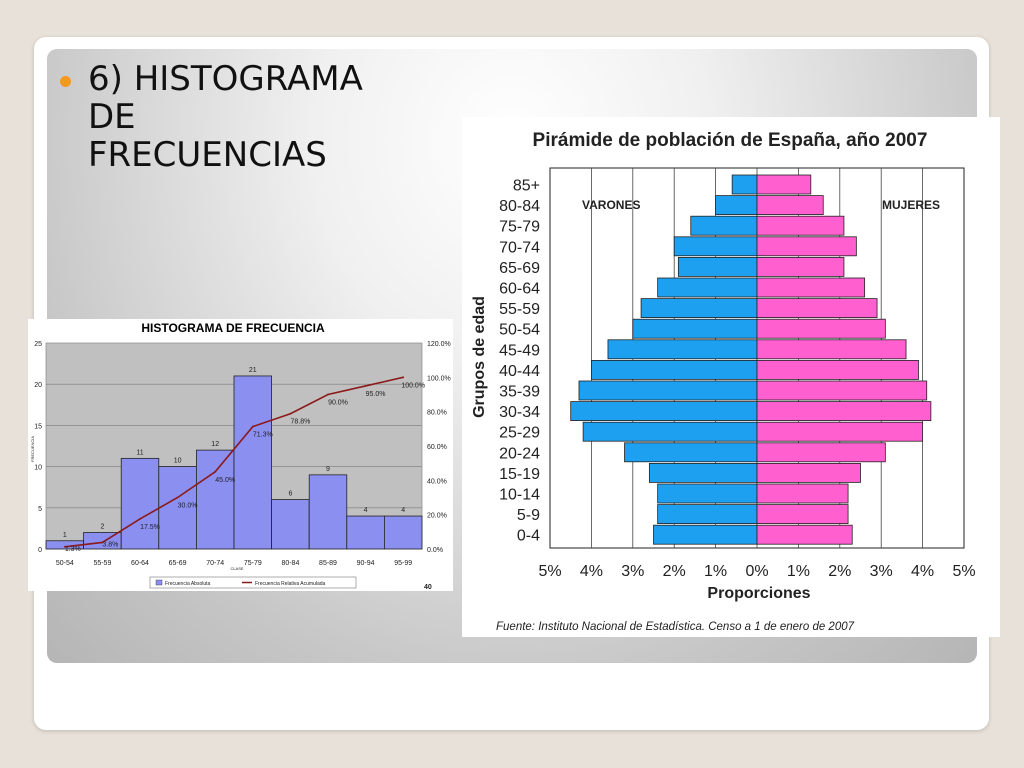  Describe the element at coordinates (519, 433) in the screenshot. I see `pyramid-age-label: 25-29` at that location.